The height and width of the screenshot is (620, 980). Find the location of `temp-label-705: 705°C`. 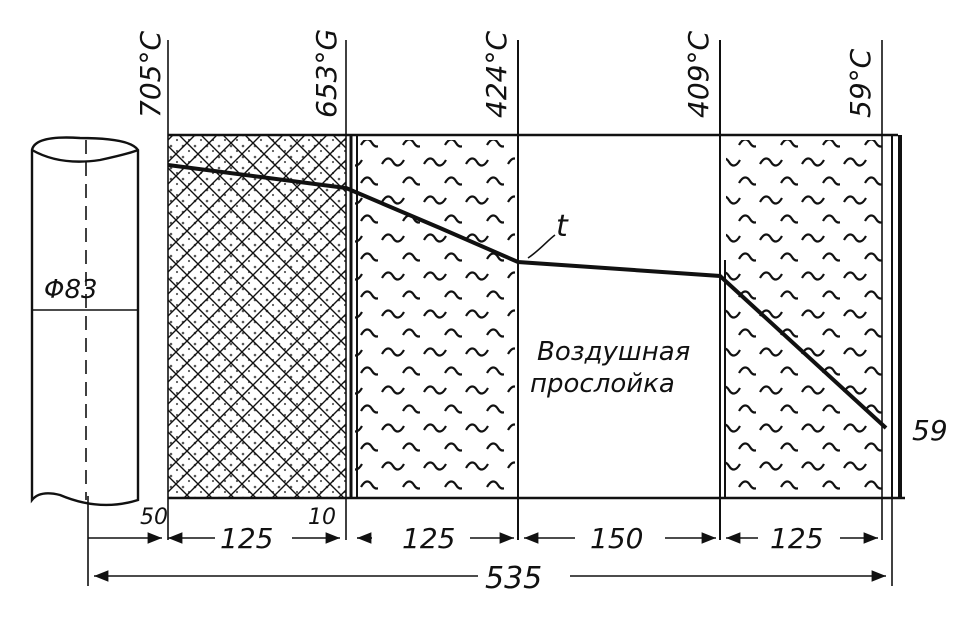

temp-label-705: 705°C is located at coordinates (150, 74).